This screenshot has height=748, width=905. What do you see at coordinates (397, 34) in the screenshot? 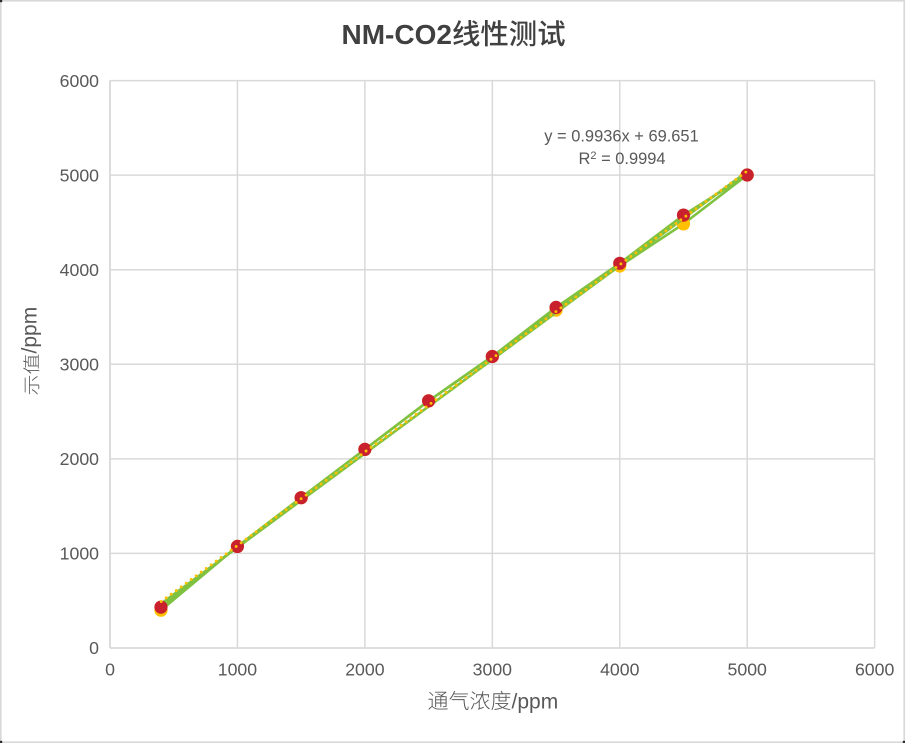
I see `svg-text: NM-CO2` at bounding box center [397, 34].